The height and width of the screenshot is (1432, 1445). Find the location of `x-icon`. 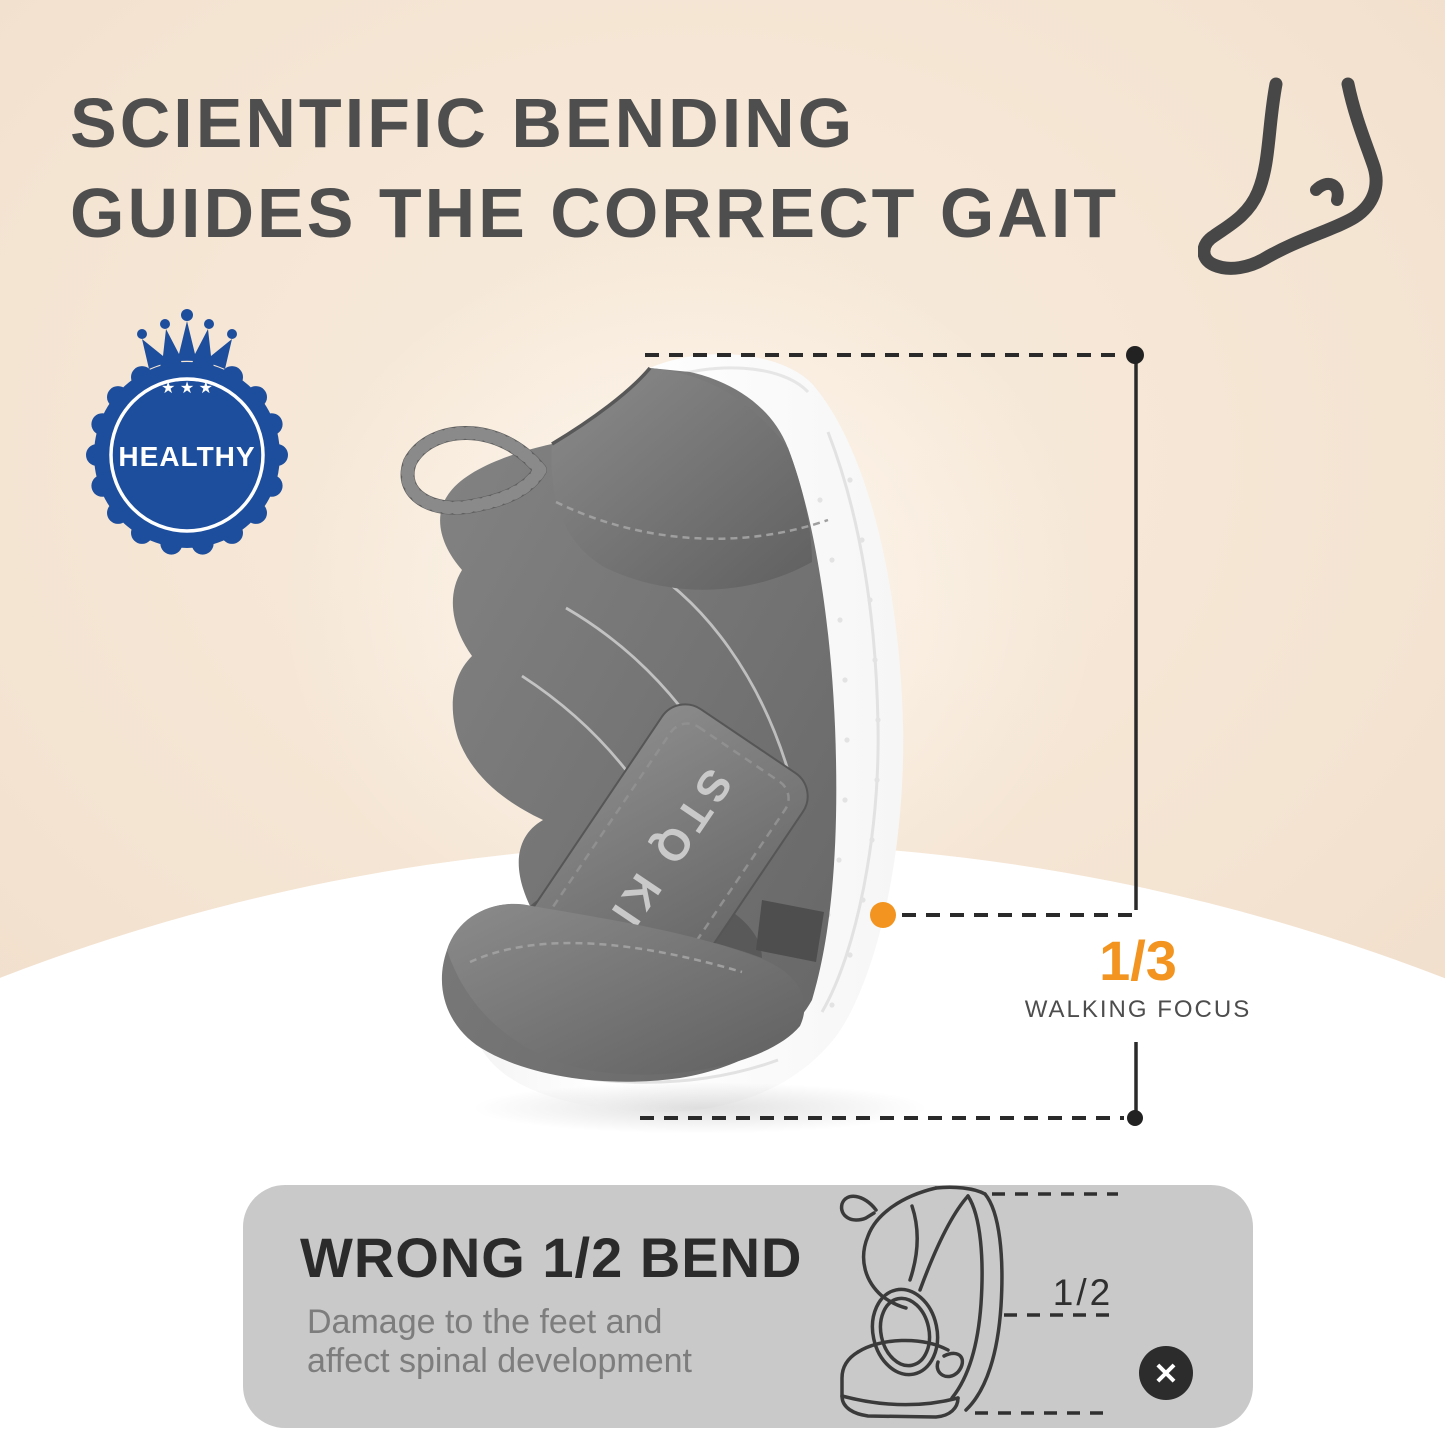

x-icon is located at coordinates (1166, 1373).